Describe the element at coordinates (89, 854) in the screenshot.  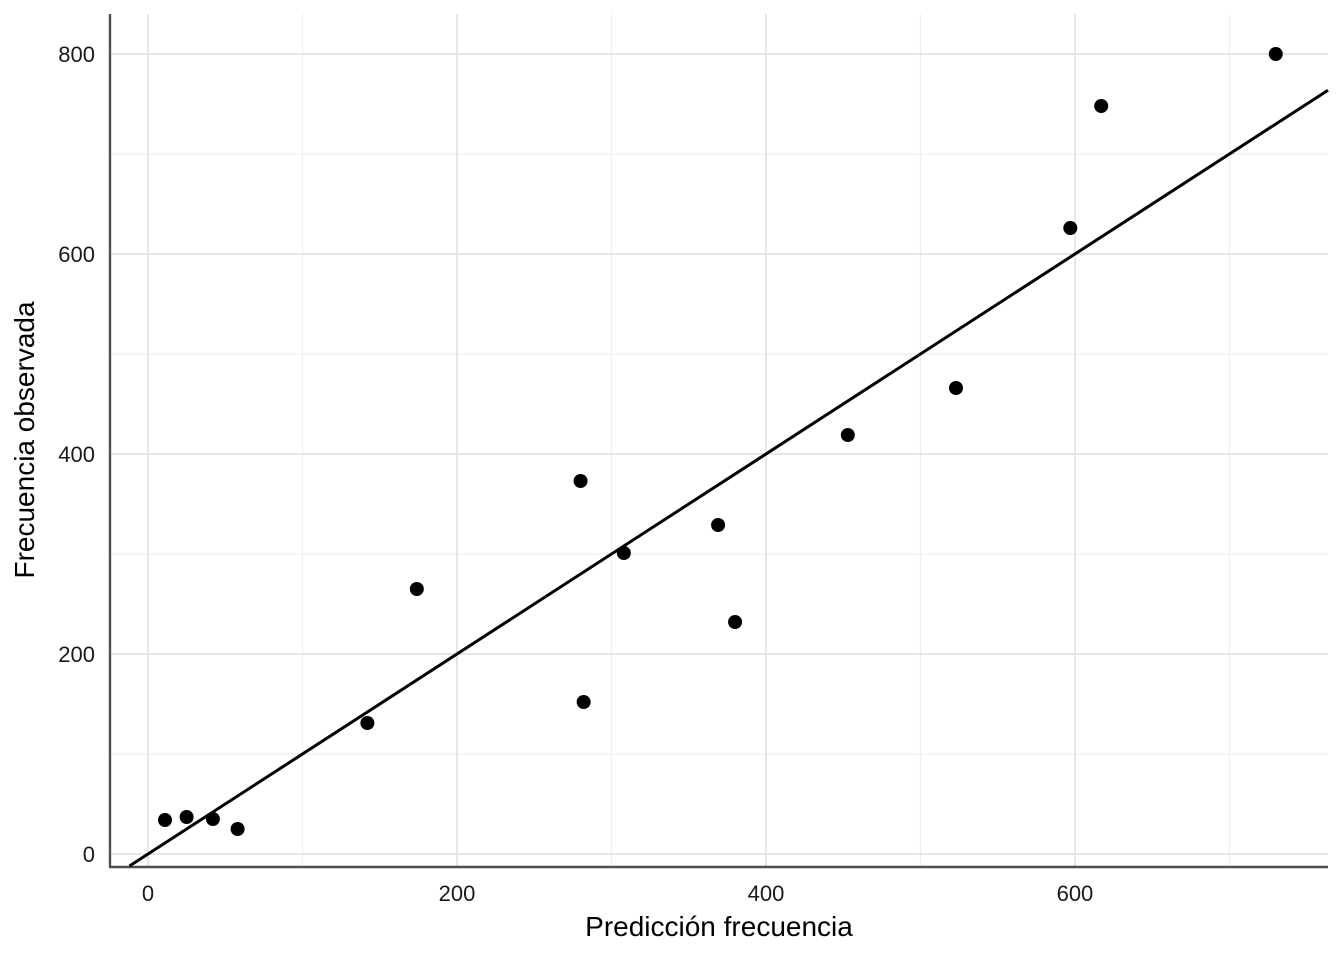
I see `y-tick-label: 0` at that location.